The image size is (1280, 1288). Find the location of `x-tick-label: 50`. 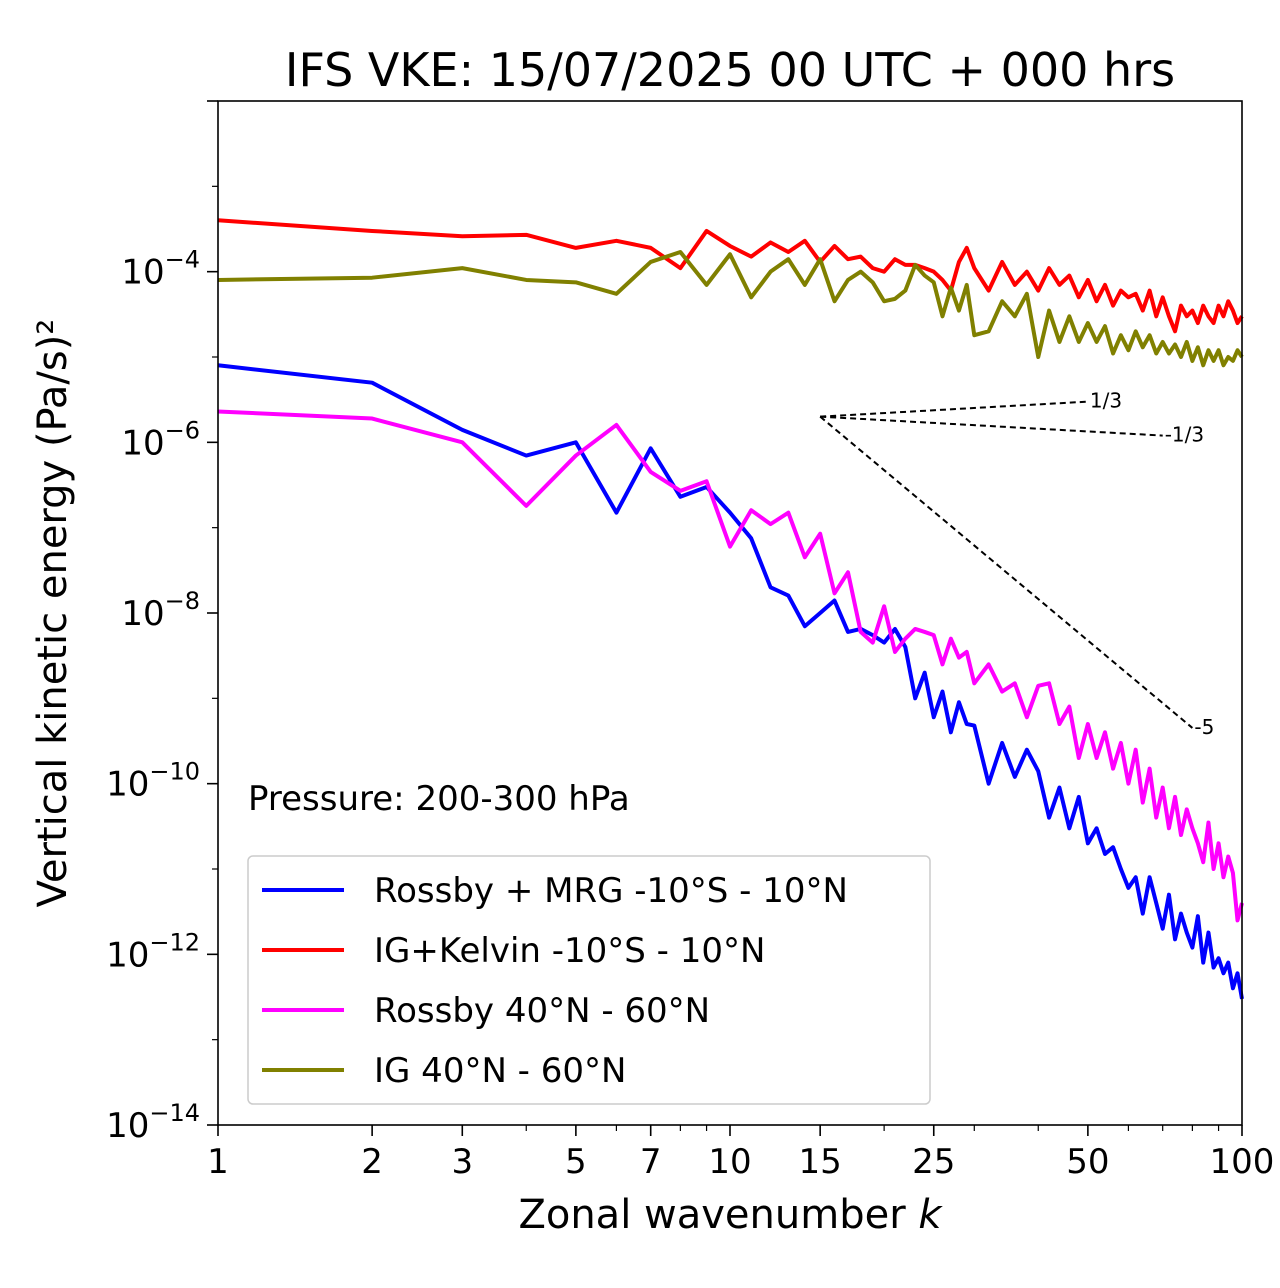

x-tick-label: 50 is located at coordinates (1087, 1162).